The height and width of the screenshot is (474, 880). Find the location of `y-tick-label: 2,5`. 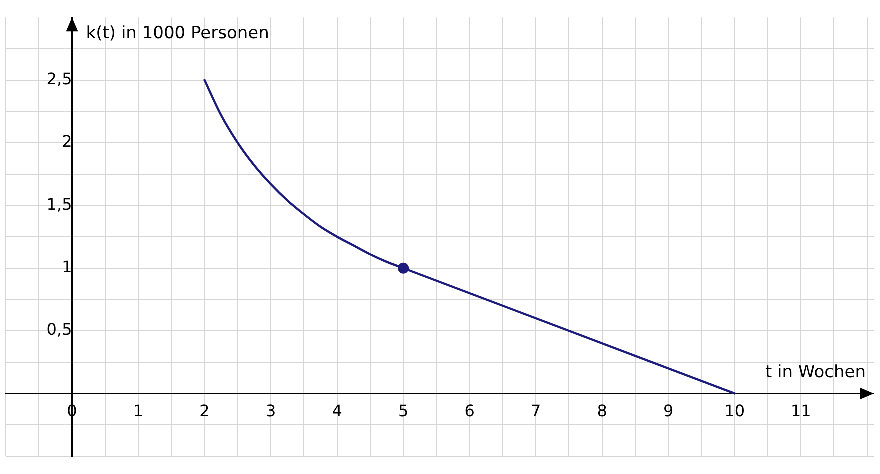

y-tick-label: 2,5 is located at coordinates (59, 78).